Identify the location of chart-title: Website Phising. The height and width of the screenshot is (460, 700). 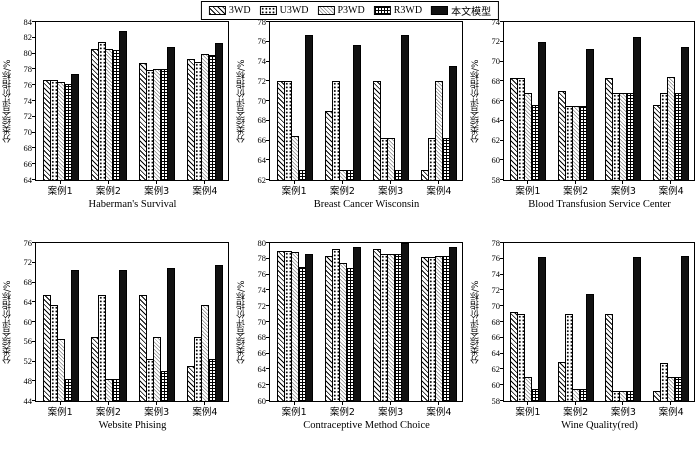
(132, 425).